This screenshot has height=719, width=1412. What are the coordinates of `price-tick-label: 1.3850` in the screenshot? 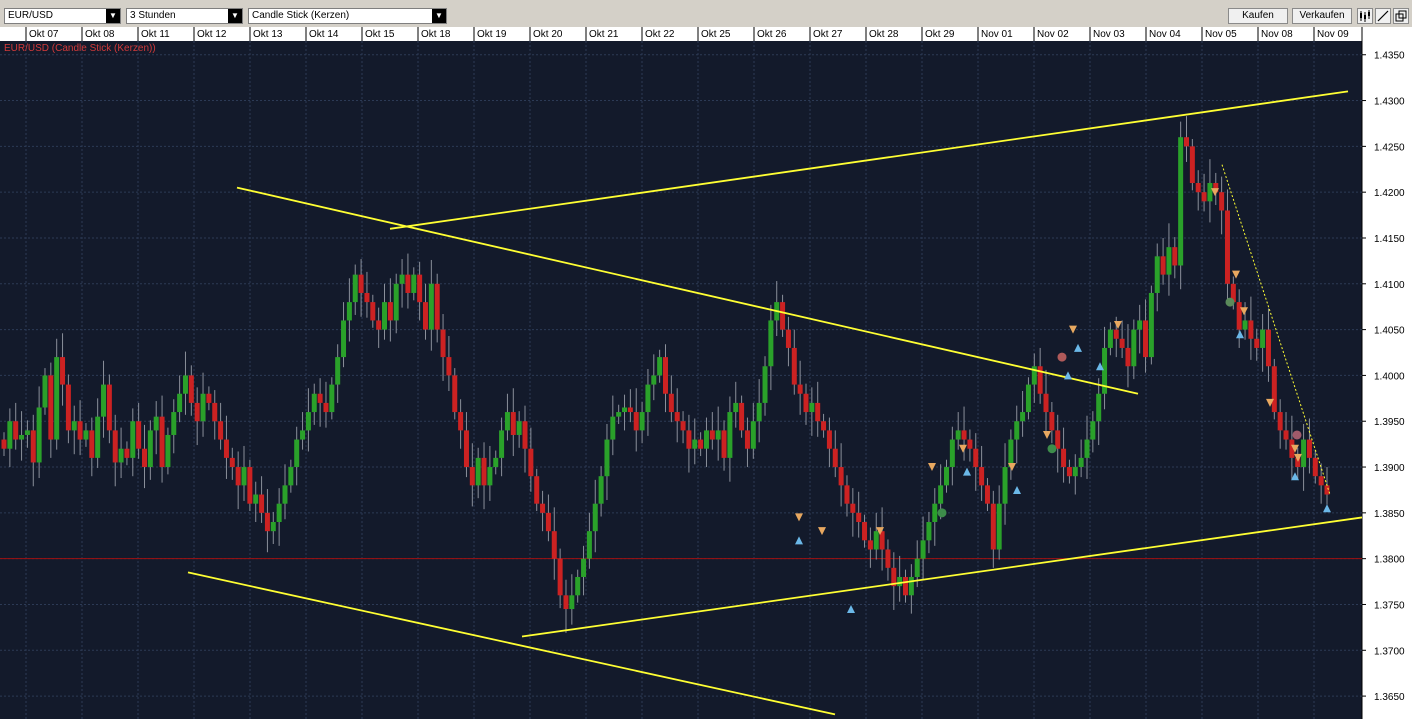 It's located at (1389, 514).